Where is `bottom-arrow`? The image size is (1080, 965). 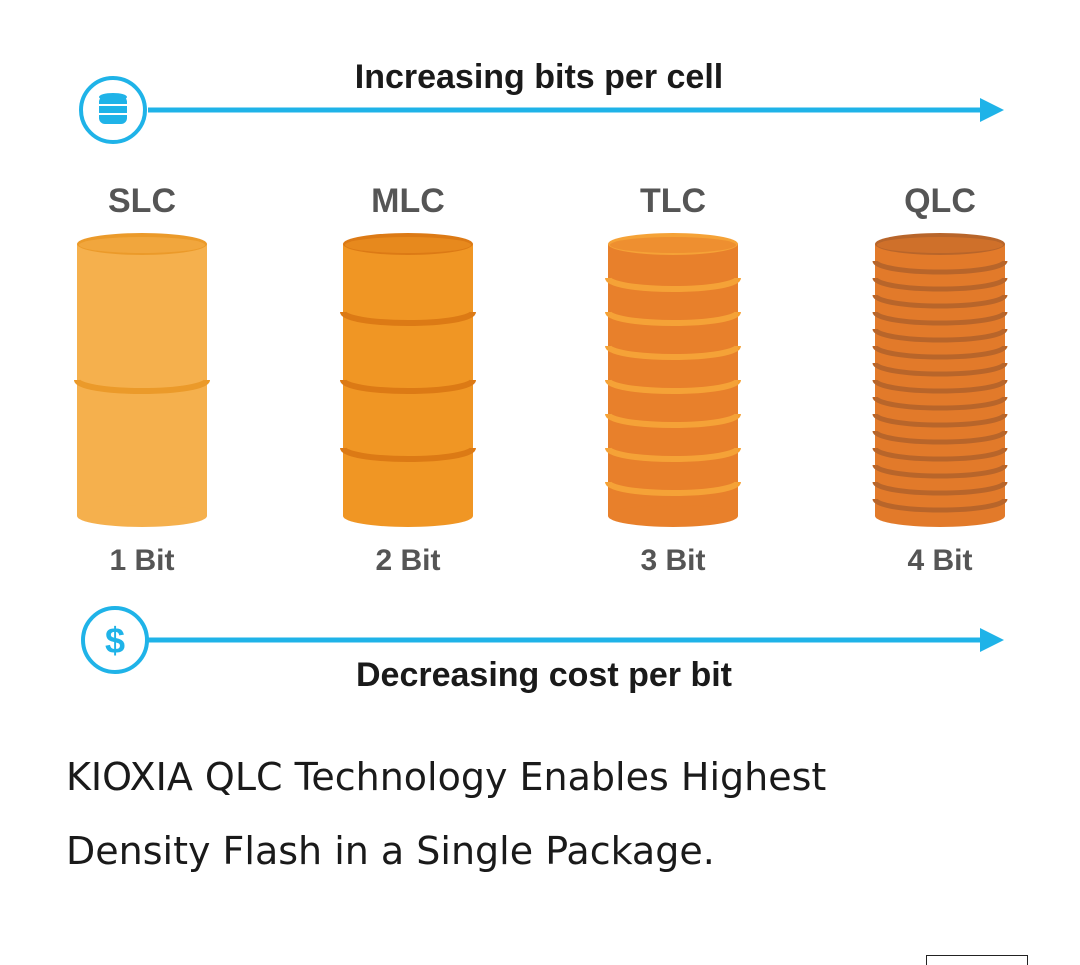 bottom-arrow is located at coordinates (576, 640).